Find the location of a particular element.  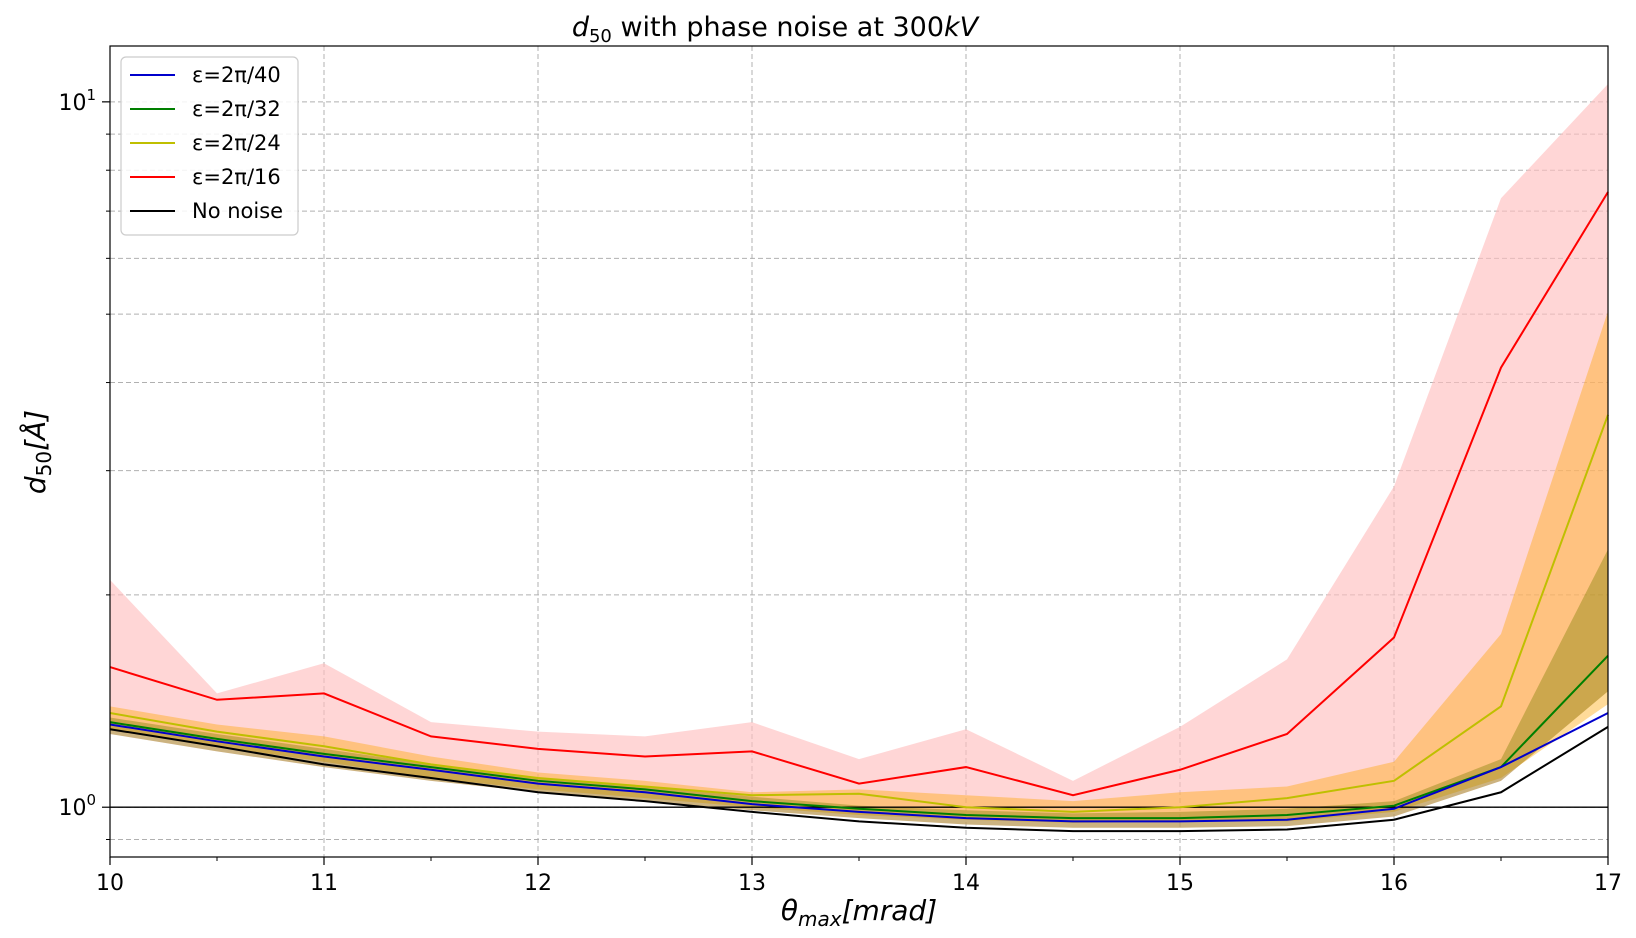

y-axis-label: d50[Å] is located at coordinates (37, 452).